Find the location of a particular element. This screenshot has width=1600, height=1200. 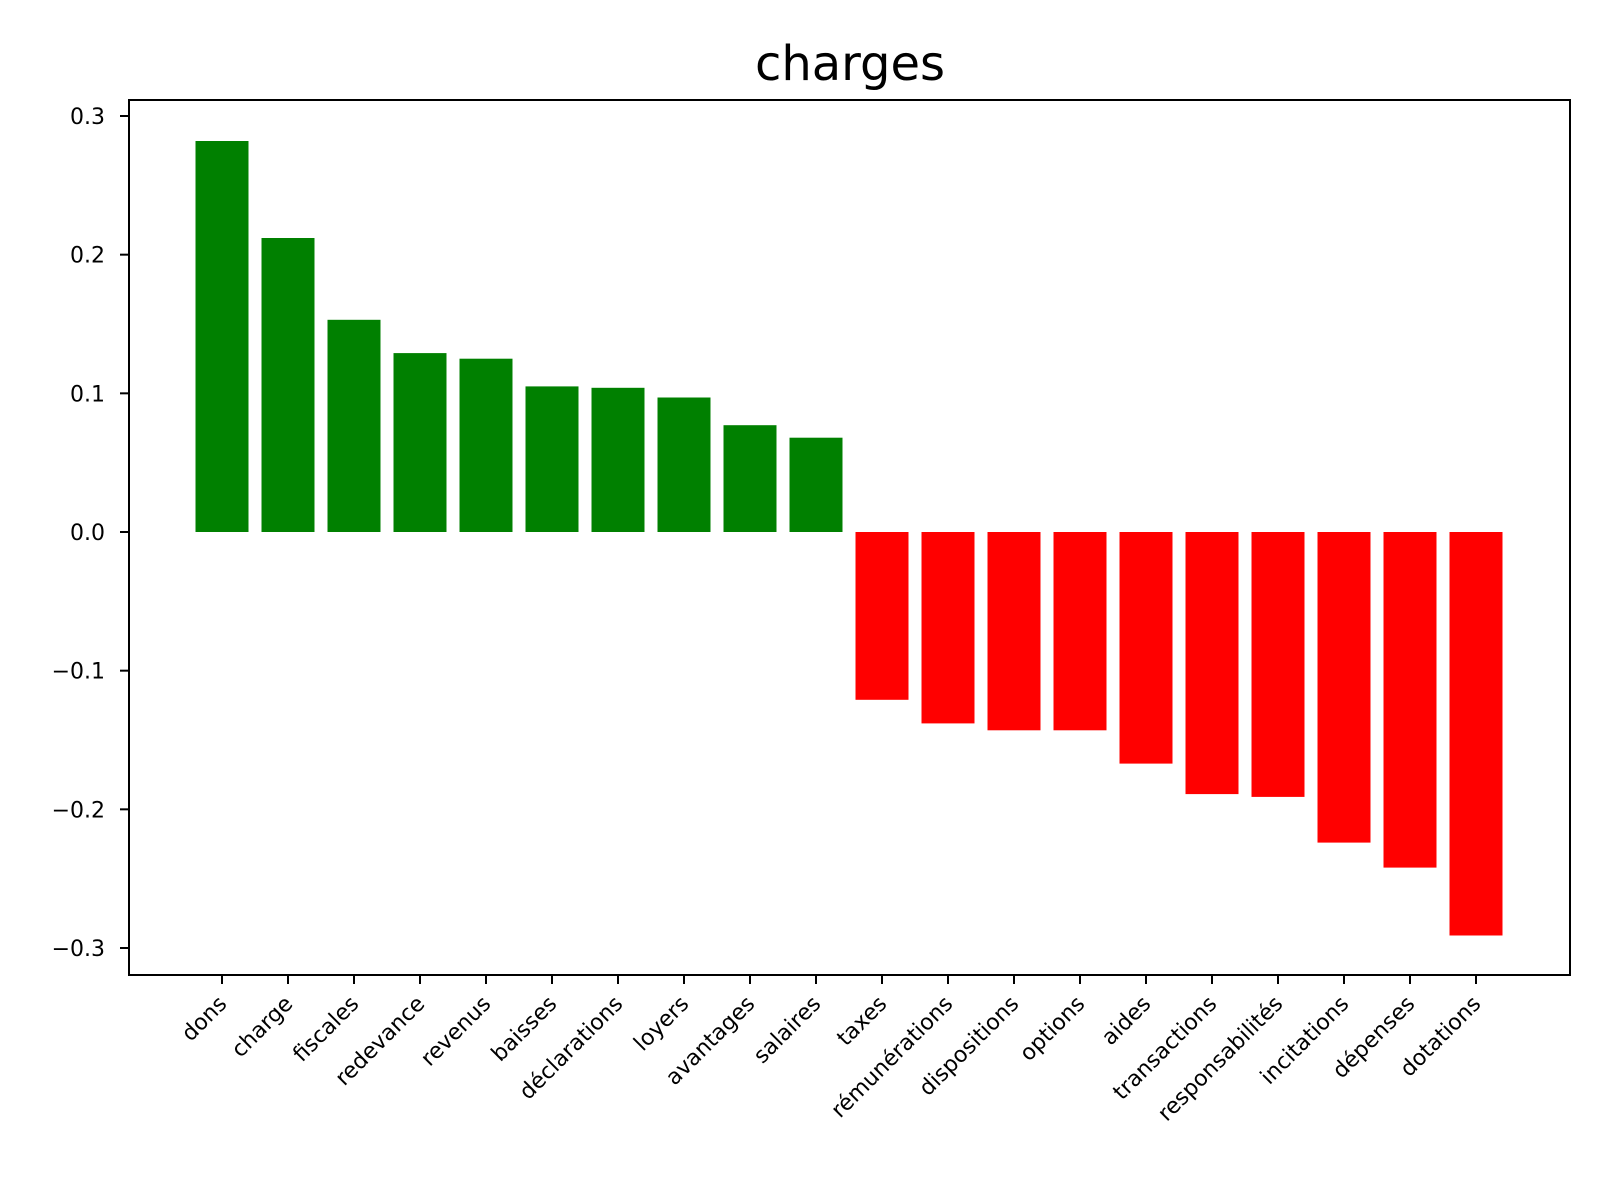

x-tick-label: rémunérations is located at coordinates (893, 1058).